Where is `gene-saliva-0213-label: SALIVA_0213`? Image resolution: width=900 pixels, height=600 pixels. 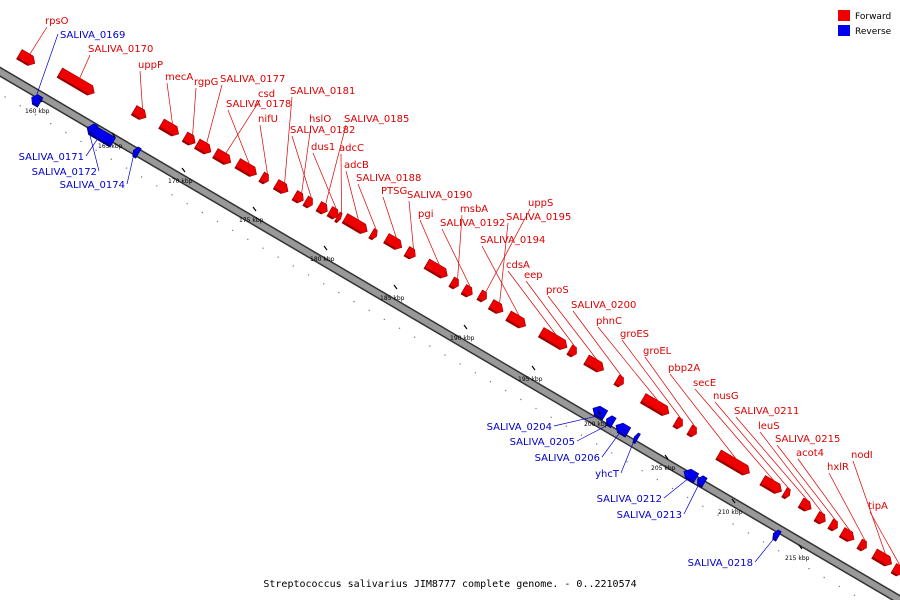 gene-saliva-0213-label: SALIVA_0213 is located at coordinates (649, 515).